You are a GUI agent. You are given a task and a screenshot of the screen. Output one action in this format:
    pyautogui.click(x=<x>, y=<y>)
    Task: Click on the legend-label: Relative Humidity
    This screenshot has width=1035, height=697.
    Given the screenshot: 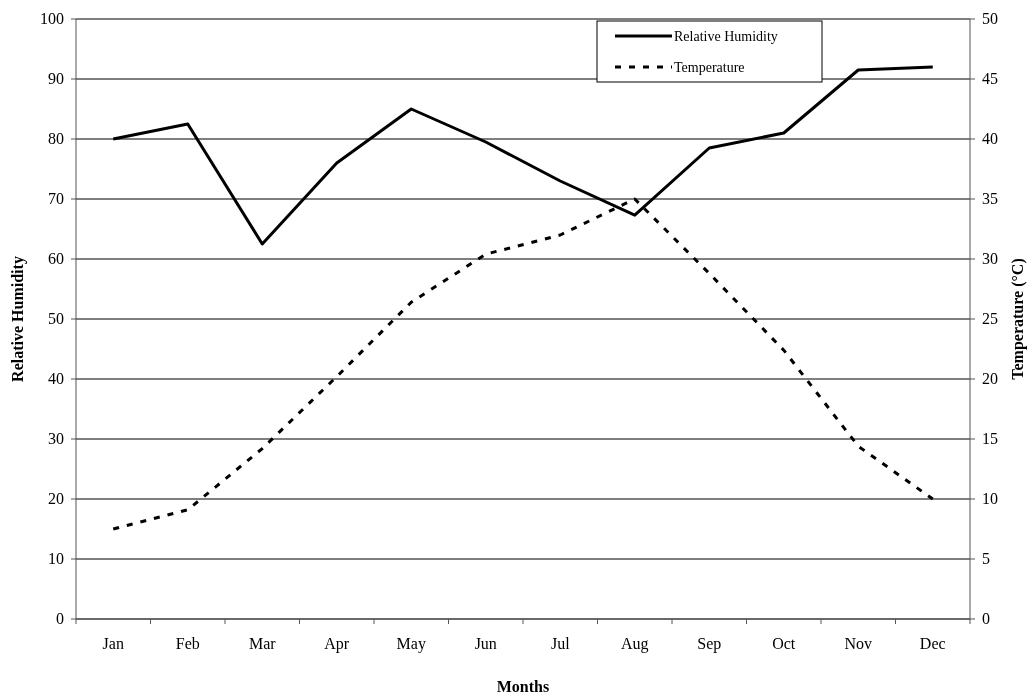 What is the action you would take?
    pyautogui.click(x=726, y=36)
    